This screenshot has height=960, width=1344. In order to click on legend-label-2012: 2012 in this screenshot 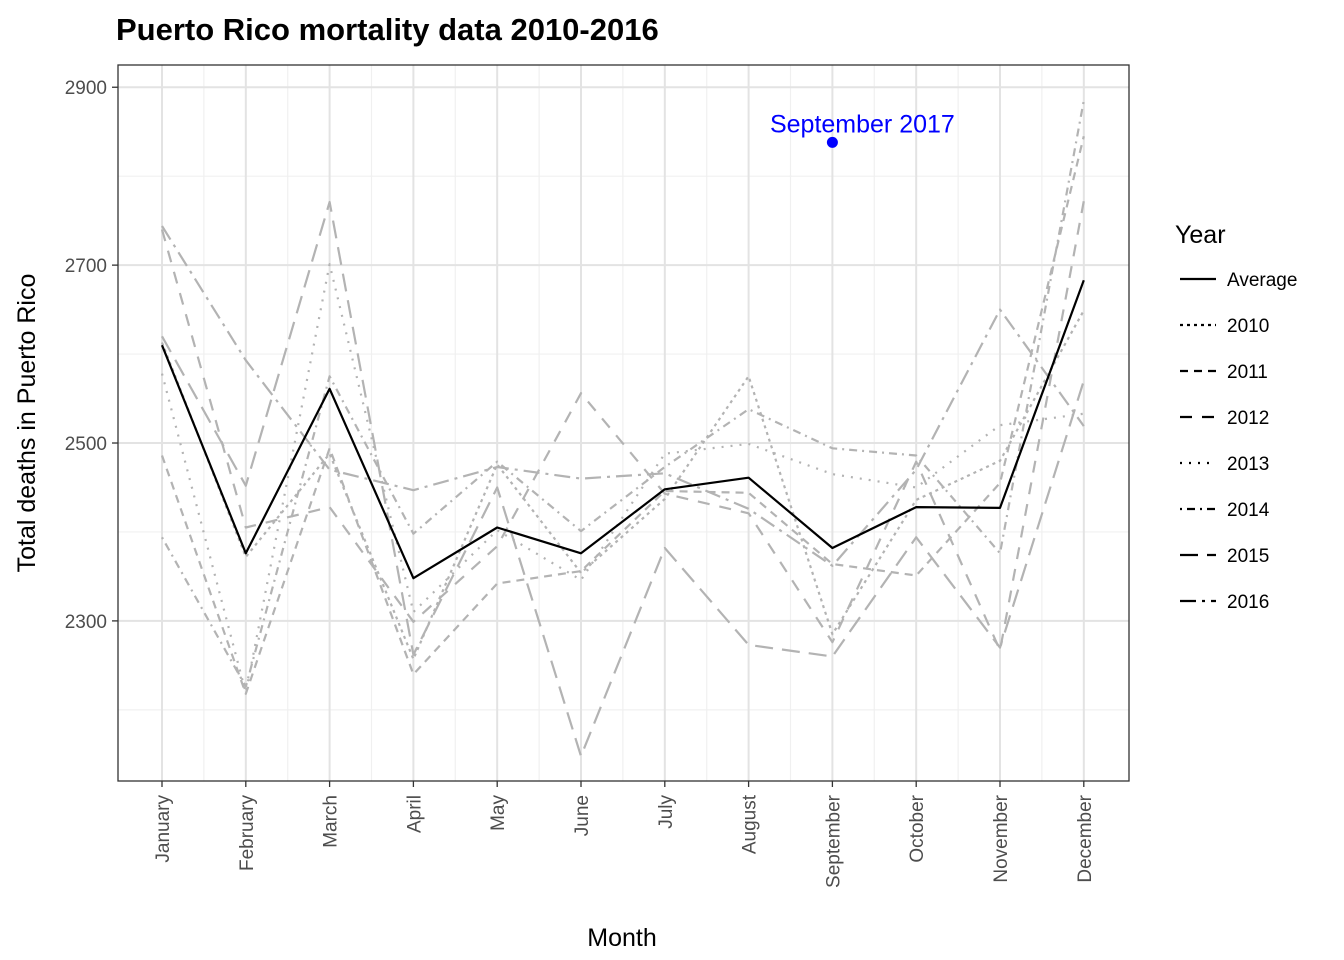, I will do `click(1248, 418)`.